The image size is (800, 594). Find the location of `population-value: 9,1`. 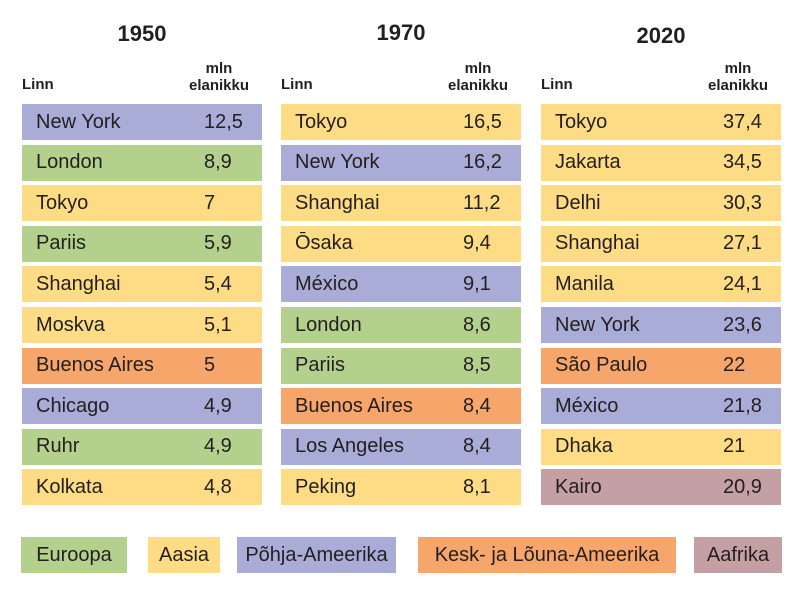

population-value: 9,1 is located at coordinates (477, 283).